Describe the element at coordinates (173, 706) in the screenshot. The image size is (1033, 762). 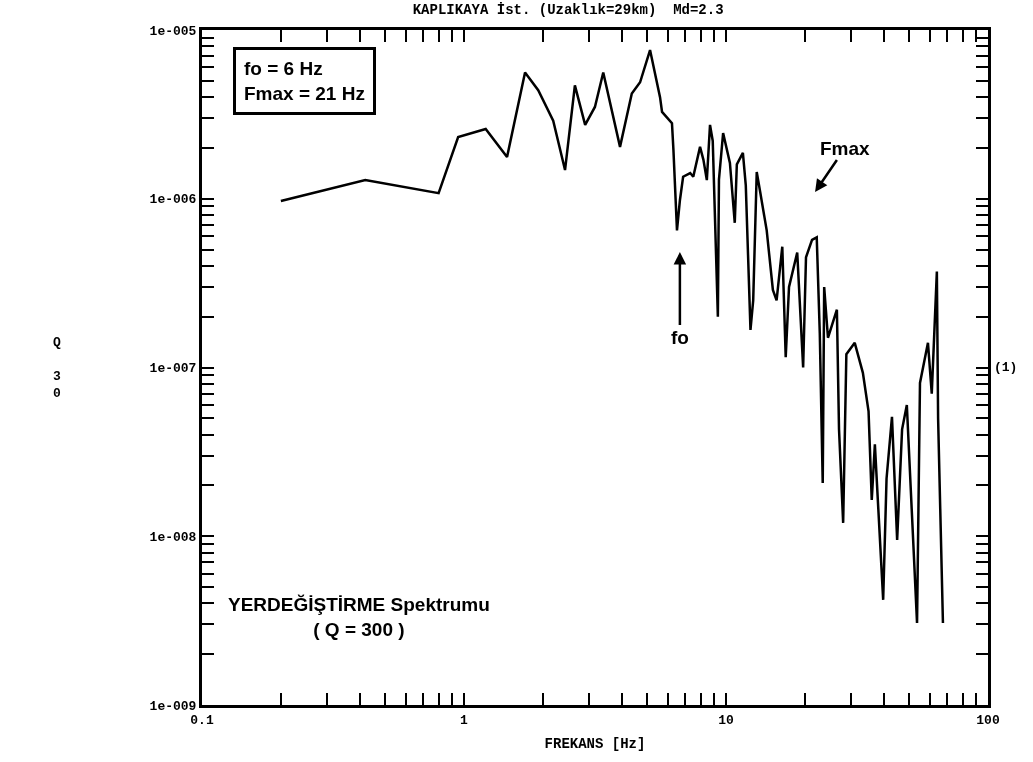
I see `y-tick-label: 1e-009` at that location.